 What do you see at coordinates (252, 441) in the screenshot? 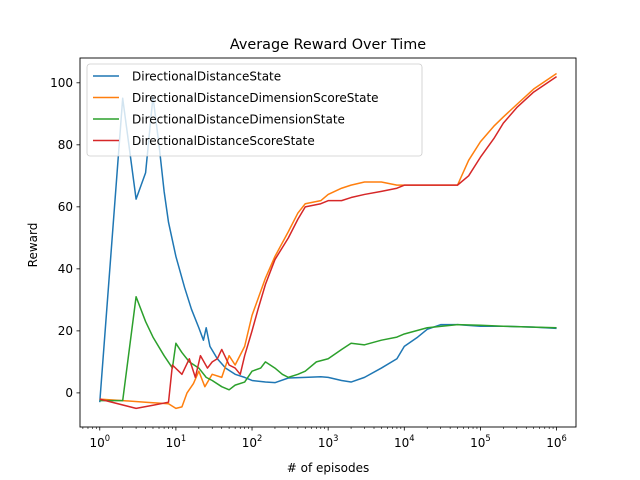
I see `x-tick-label: 10²` at bounding box center [252, 441].